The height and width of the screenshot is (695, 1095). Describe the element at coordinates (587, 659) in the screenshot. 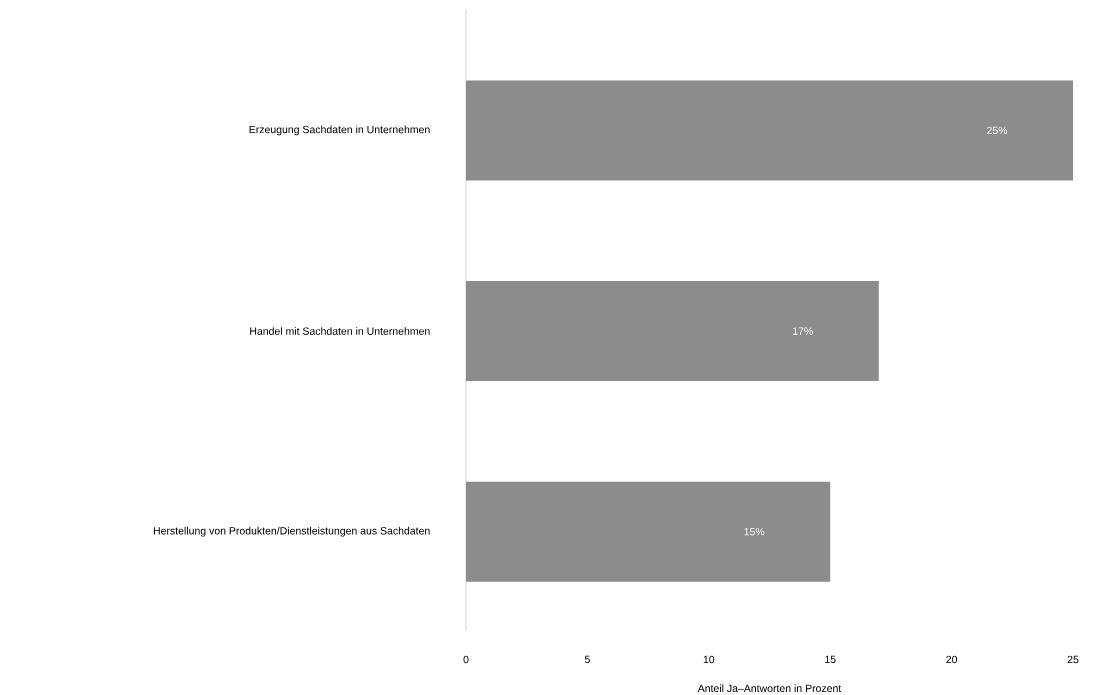

I see `x-tick-label: 5` at that location.